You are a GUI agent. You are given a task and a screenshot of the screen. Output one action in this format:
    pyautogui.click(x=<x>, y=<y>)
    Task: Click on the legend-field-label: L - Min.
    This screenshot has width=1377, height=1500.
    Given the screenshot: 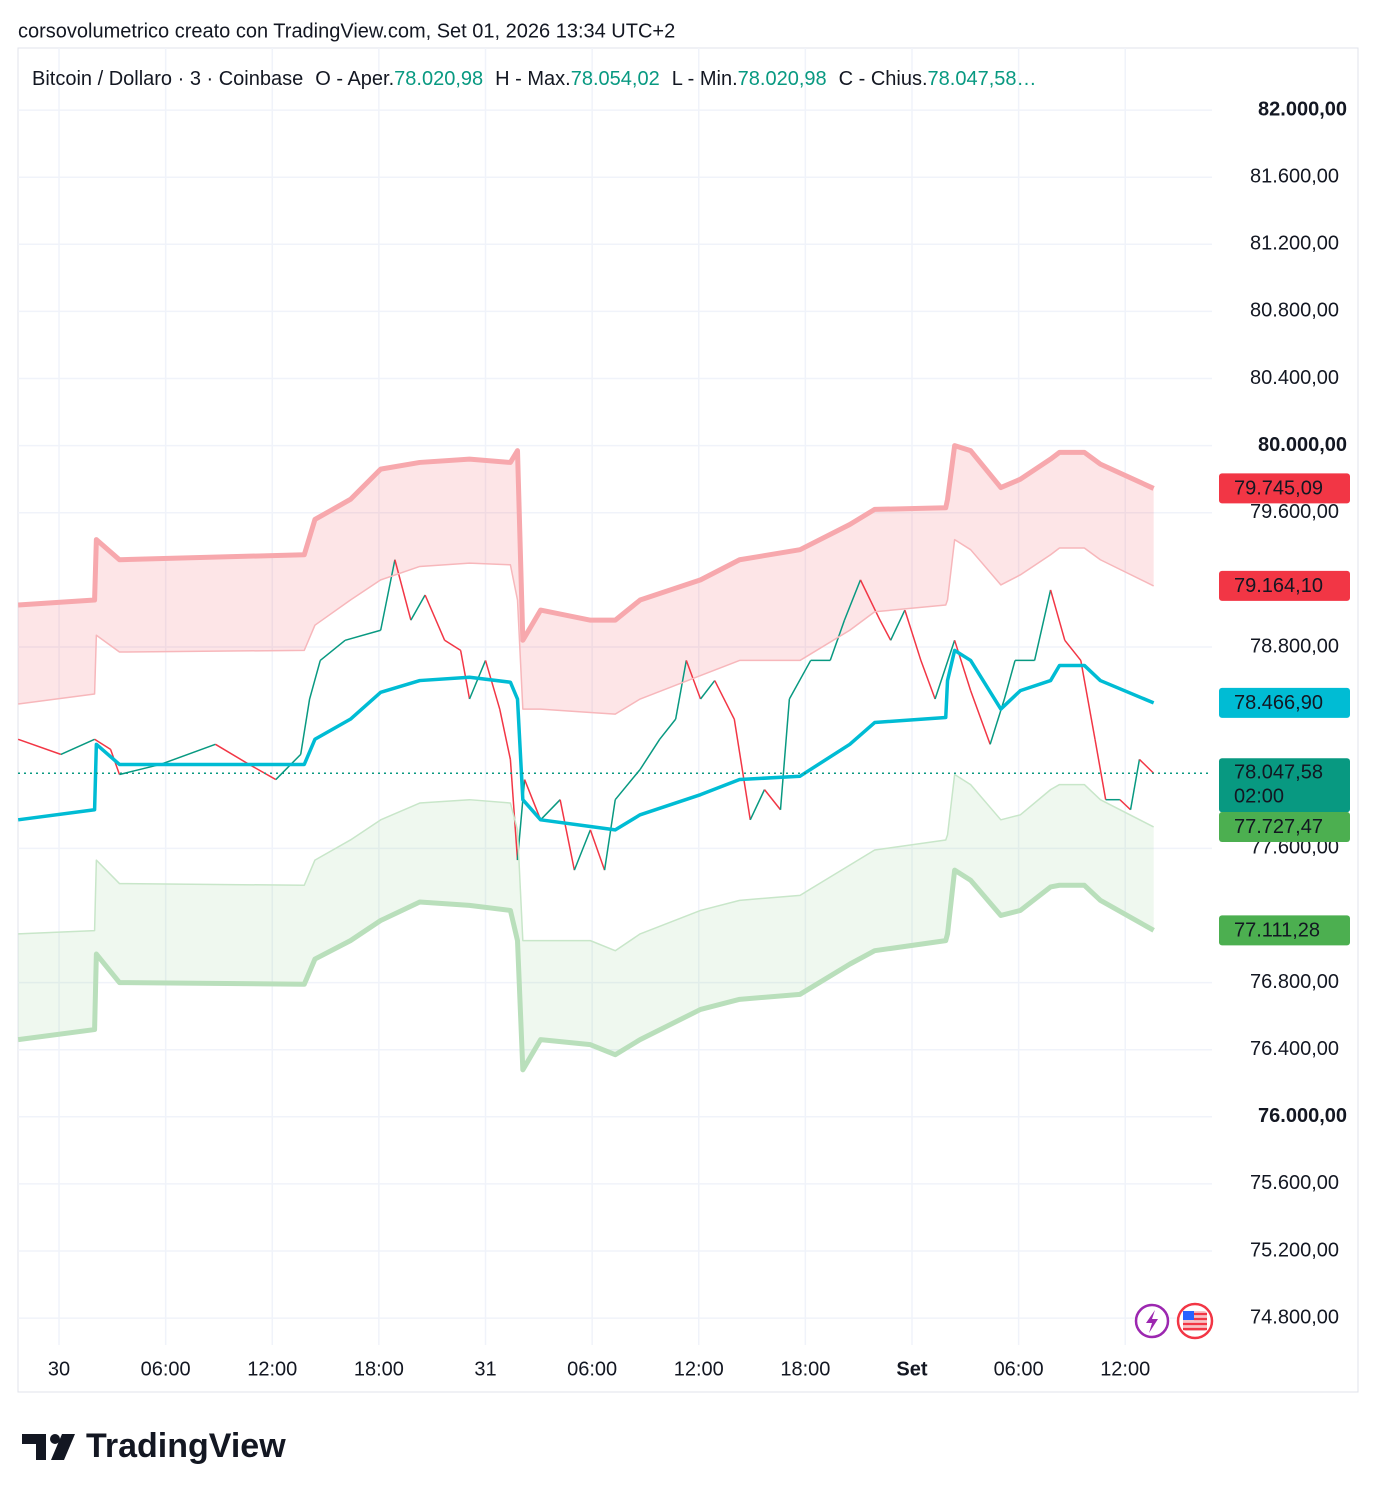 What is the action you would take?
    pyautogui.click(x=705, y=79)
    